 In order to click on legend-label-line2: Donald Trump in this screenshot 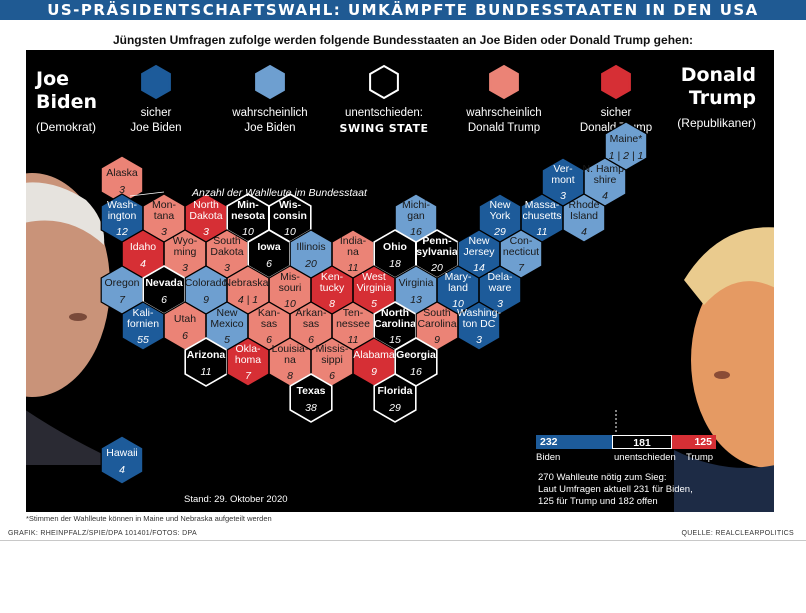, I will do `click(504, 128)`.